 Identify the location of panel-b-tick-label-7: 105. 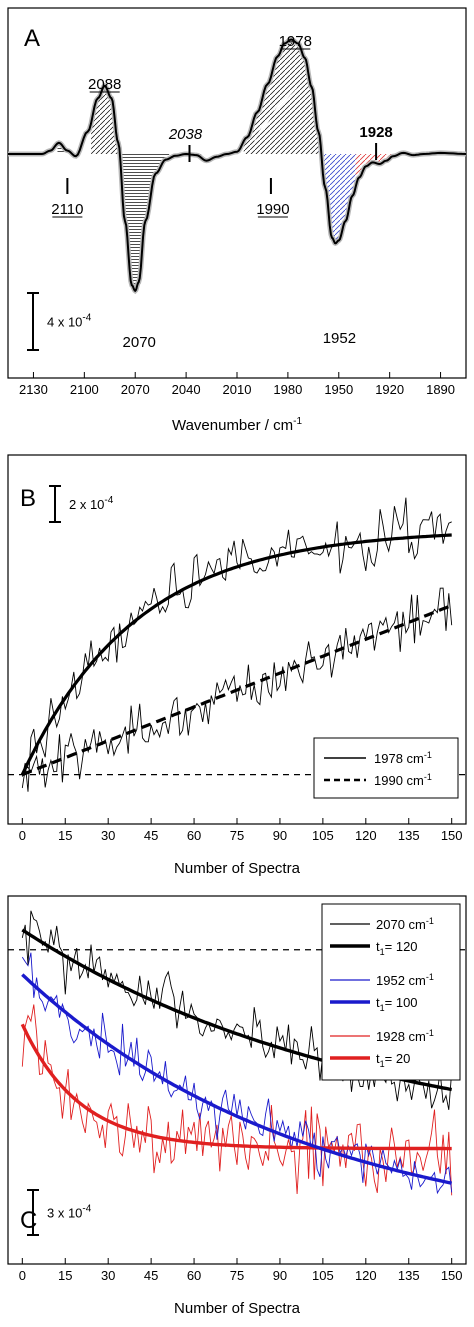
(323, 835).